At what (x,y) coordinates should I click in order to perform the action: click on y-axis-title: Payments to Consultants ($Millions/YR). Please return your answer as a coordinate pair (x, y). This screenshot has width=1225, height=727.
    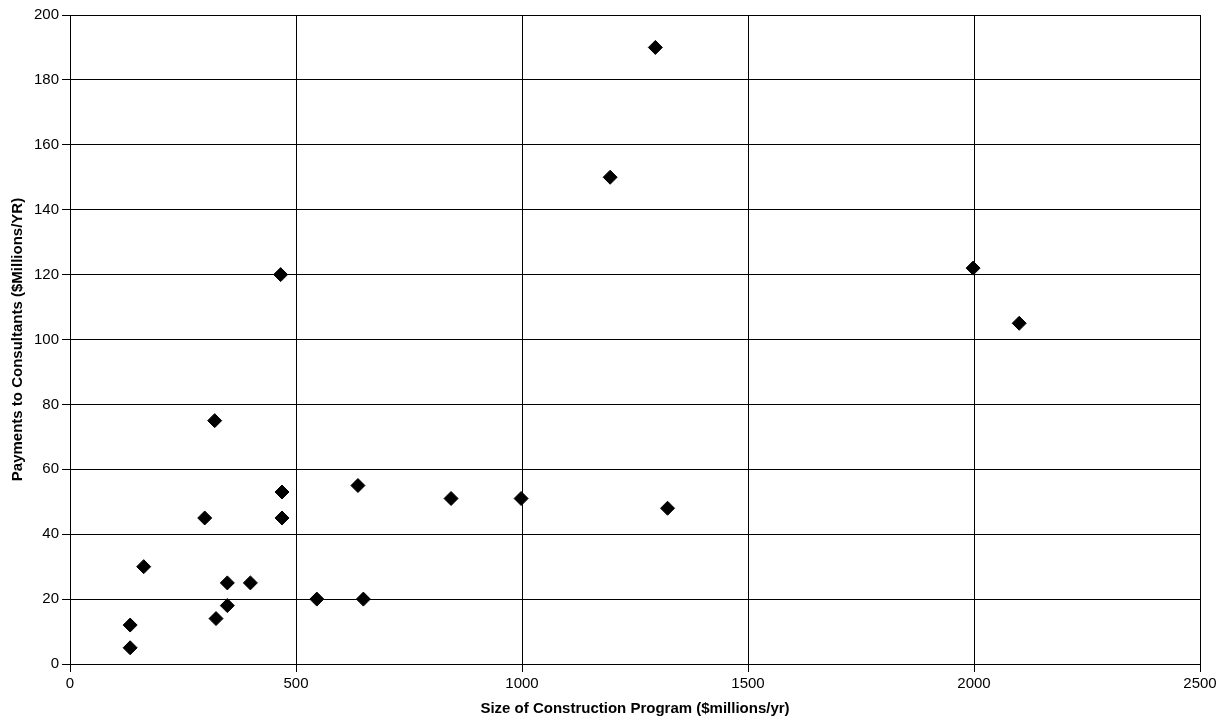
    Looking at the image, I should click on (17, 339).